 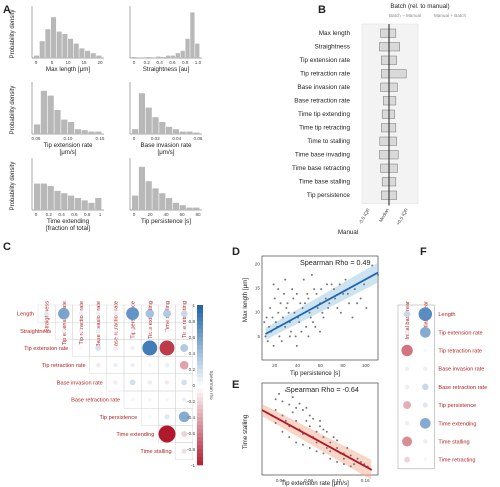 What do you see at coordinates (100, 138) in the screenshot?
I see `hist-tick-label: 0.15` at bounding box center [100, 138].